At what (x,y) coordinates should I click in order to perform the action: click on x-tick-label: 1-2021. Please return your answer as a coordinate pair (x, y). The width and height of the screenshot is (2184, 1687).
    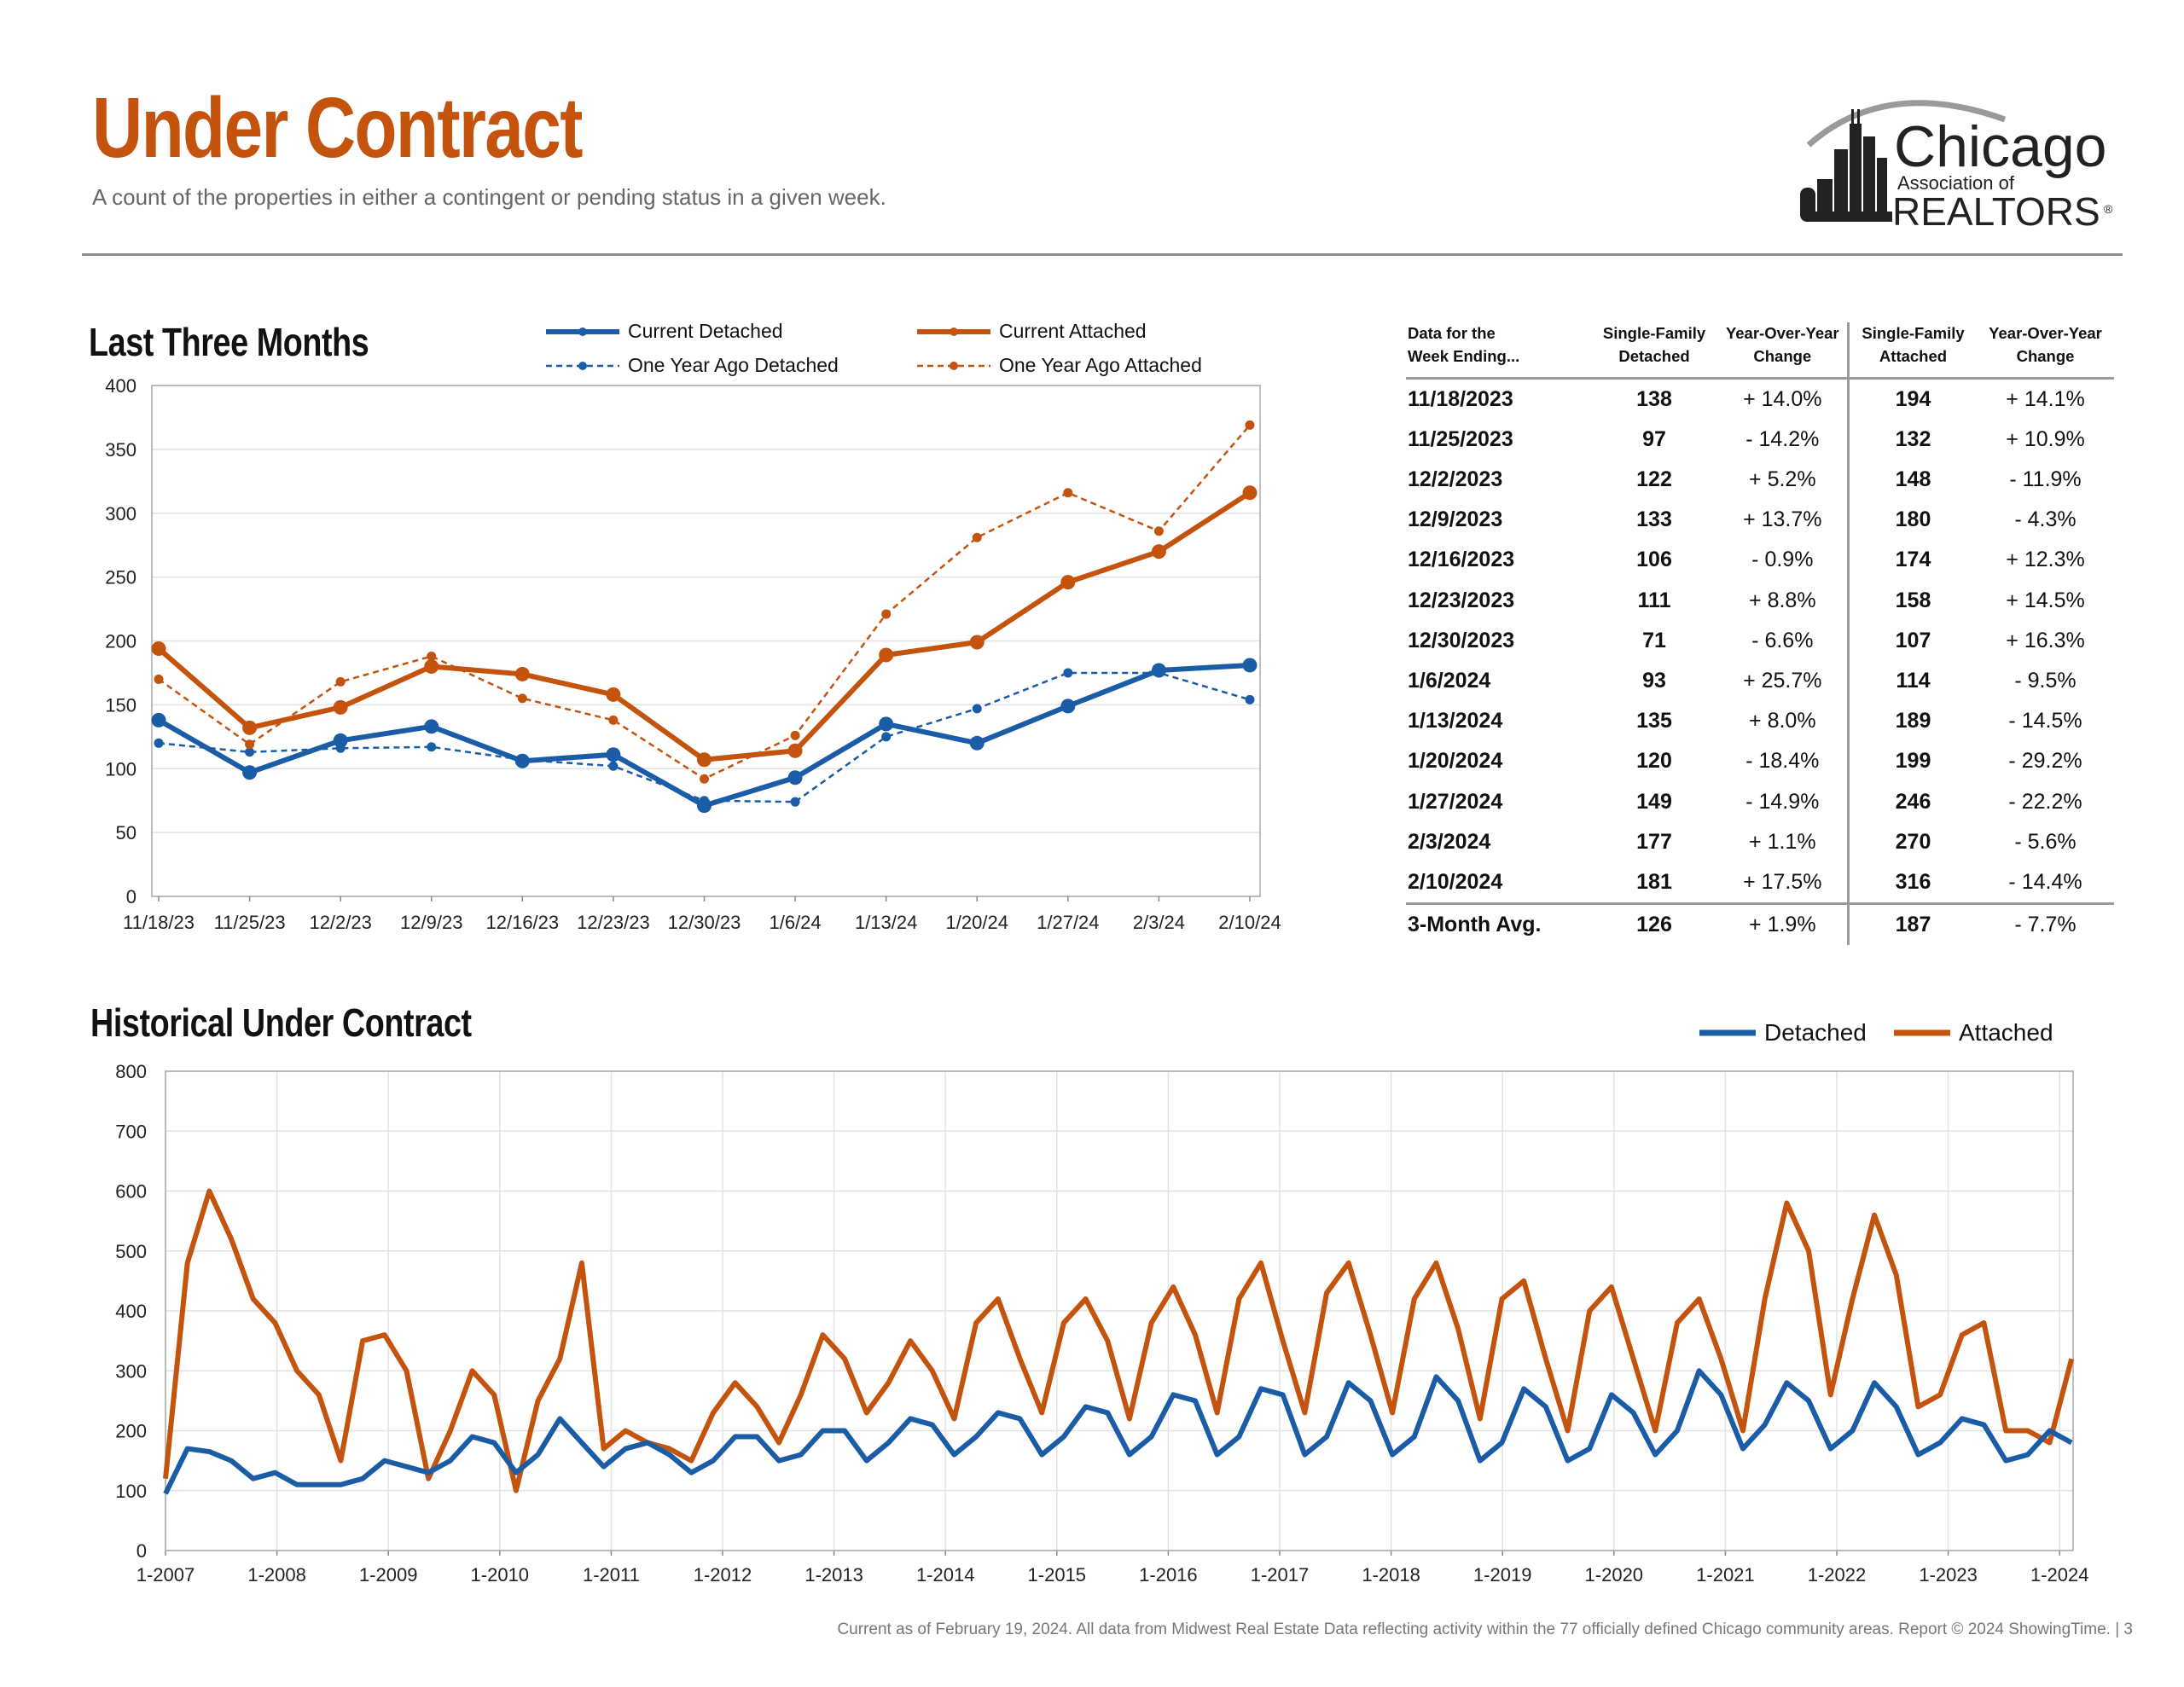
    Looking at the image, I should click on (1726, 1575).